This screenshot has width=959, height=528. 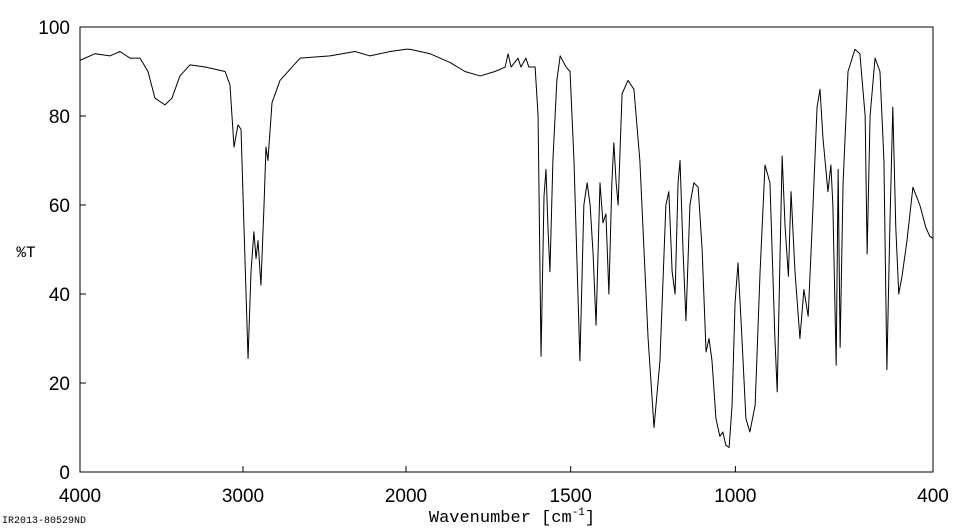 I want to click on x-tick-label: 400, so click(x=933, y=496).